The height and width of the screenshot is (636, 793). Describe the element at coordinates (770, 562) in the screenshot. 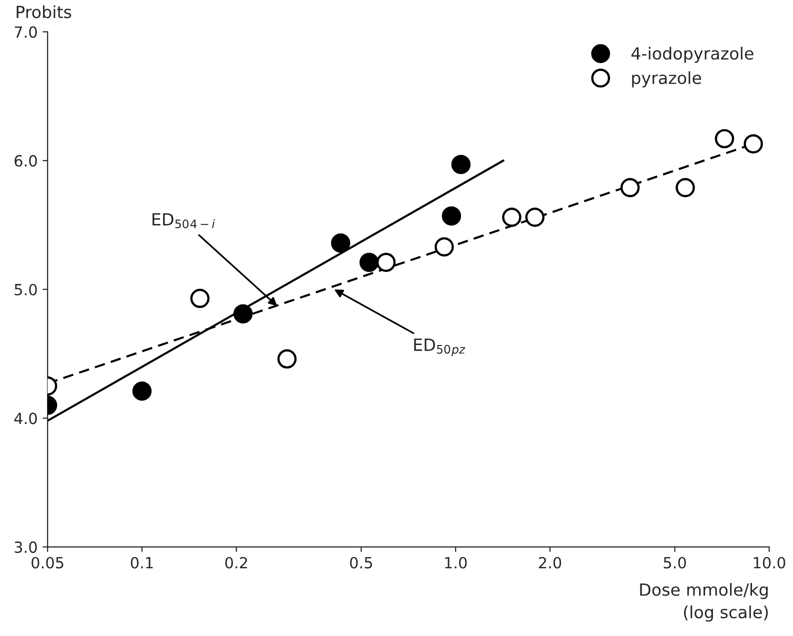

I see `x-tick-label: 10.0` at that location.